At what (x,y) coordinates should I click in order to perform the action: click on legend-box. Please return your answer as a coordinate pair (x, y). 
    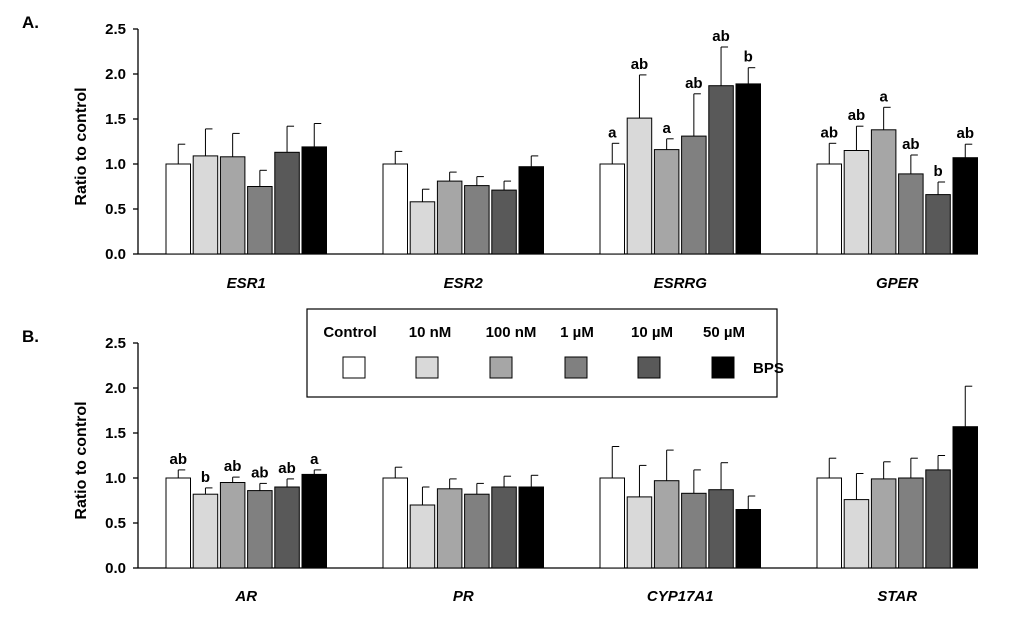
    Looking at the image, I should click on (542, 353).